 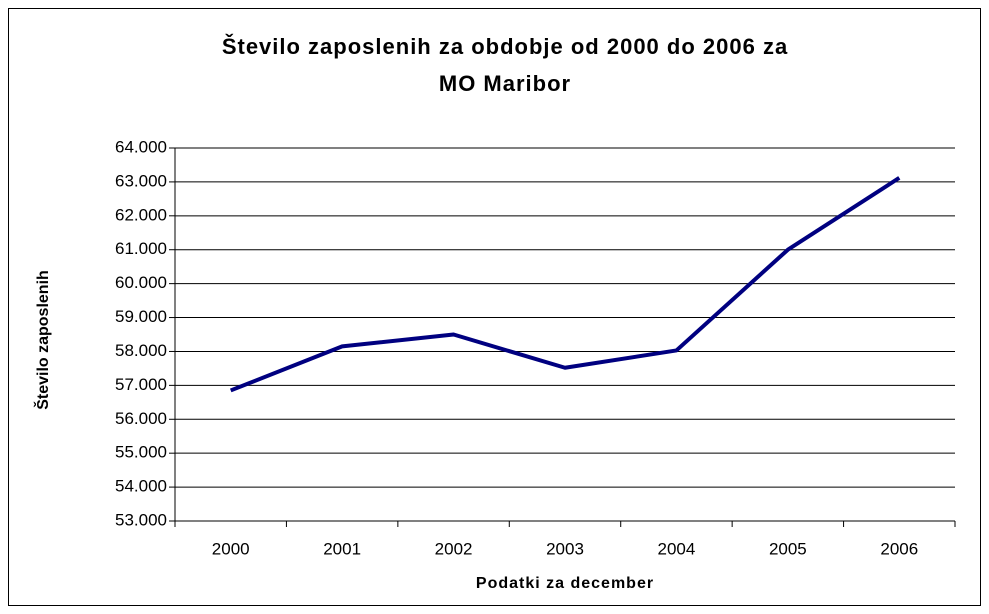 I want to click on y-tick-label: 56.000, so click(x=141, y=418).